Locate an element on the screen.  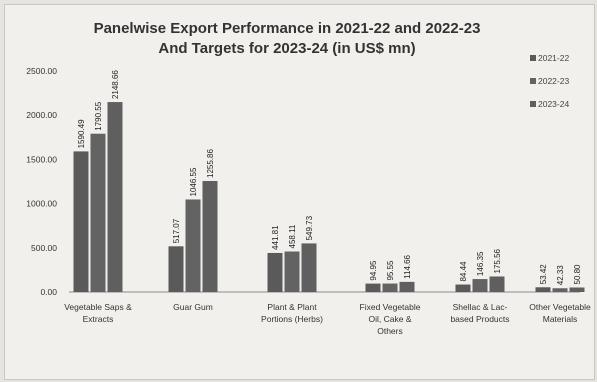
data-label: 84.44 is located at coordinates (463, 271).